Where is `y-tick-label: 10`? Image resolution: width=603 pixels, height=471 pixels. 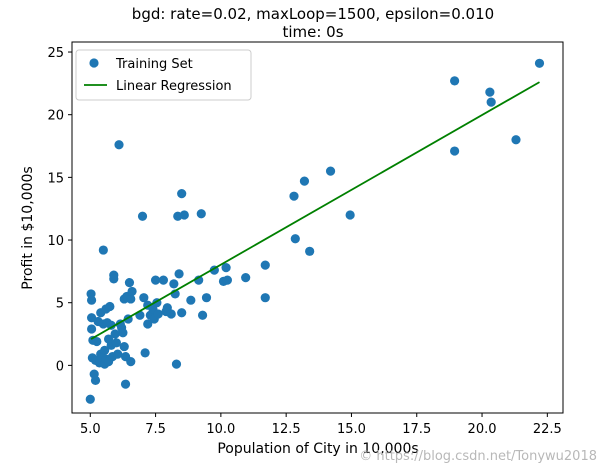
y-tick-label: 10 is located at coordinates (55, 241).